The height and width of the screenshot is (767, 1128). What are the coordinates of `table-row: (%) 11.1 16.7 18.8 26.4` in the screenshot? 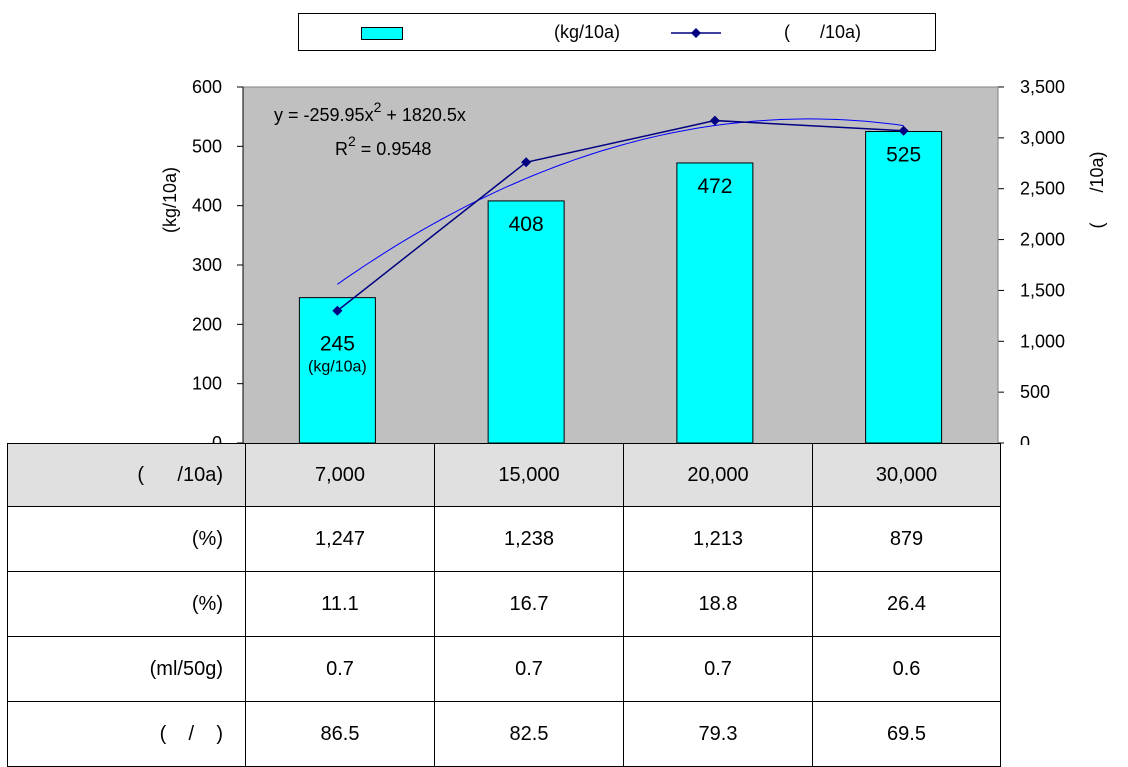 It's located at (504, 604).